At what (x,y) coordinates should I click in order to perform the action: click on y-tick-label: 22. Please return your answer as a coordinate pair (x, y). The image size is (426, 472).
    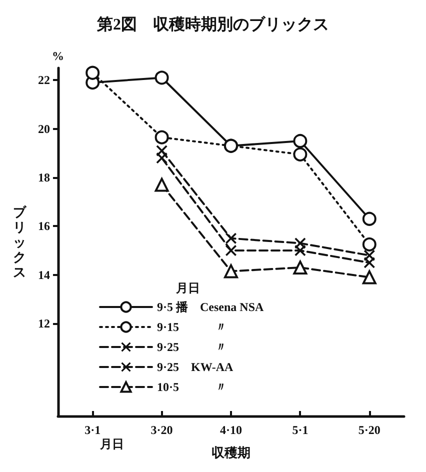
    Looking at the image, I should click on (44, 80).